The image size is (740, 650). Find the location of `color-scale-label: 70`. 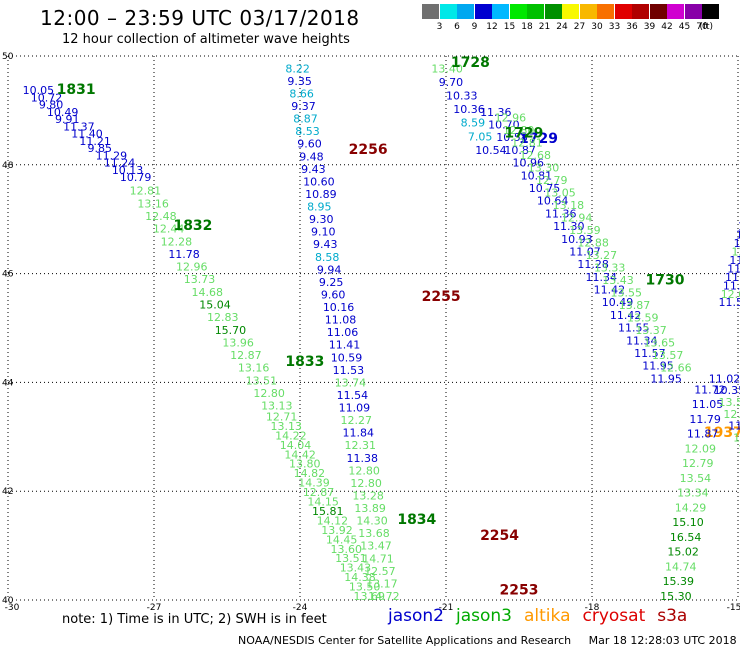

color-scale-label: 70 is located at coordinates (702, 27).